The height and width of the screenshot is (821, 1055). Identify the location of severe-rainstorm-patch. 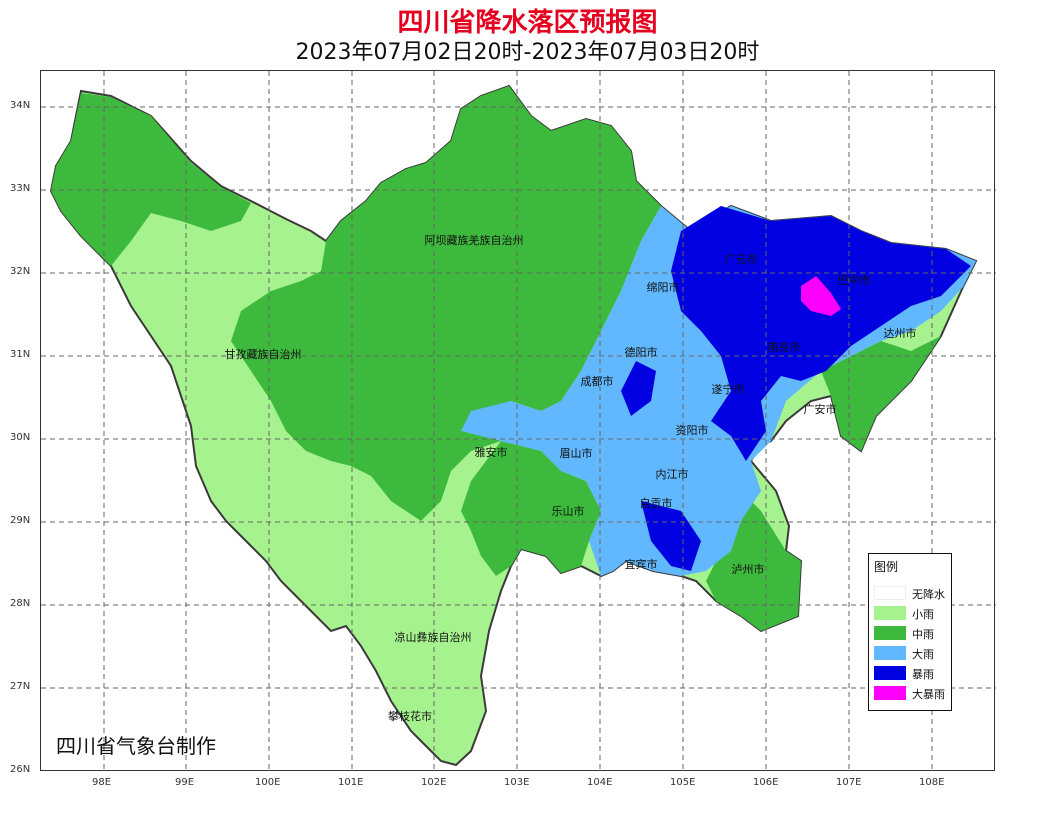
(821, 296).